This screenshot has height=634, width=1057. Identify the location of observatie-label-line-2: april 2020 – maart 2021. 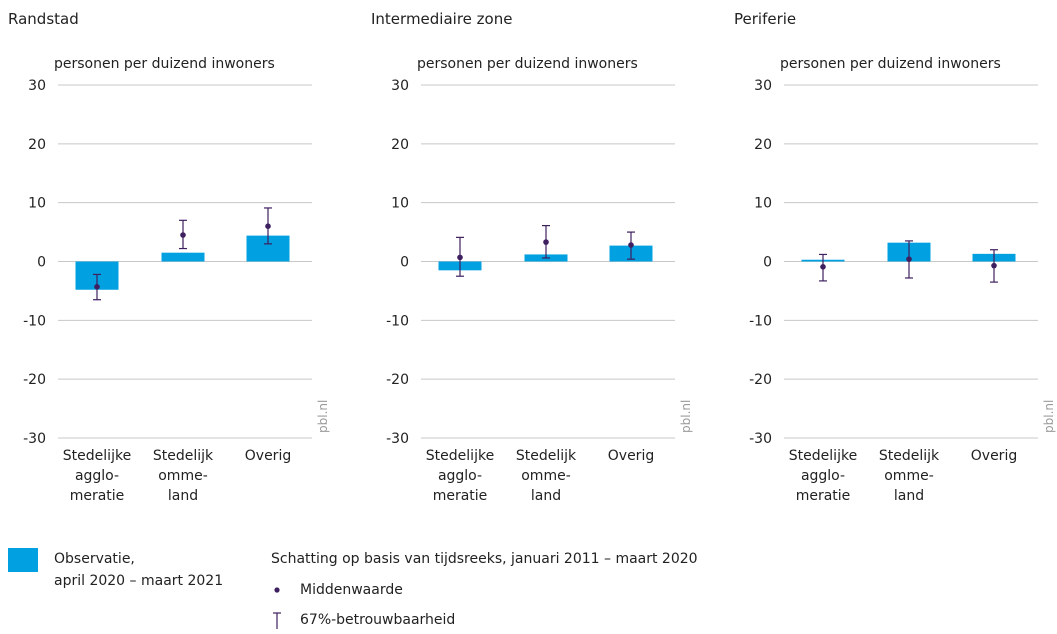
(139, 581).